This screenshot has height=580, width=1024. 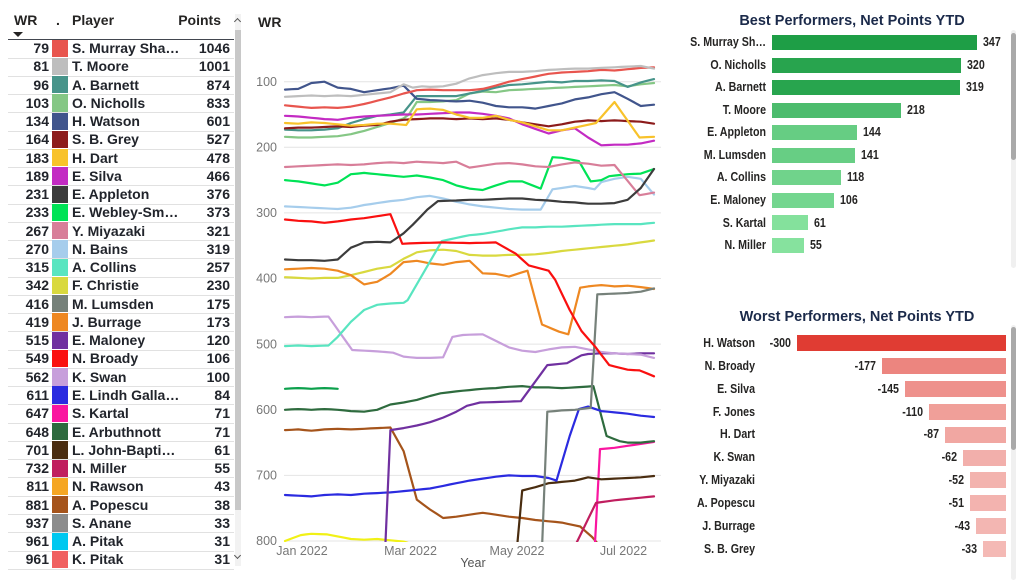 I want to click on svg-text: 400, so click(x=266, y=279).